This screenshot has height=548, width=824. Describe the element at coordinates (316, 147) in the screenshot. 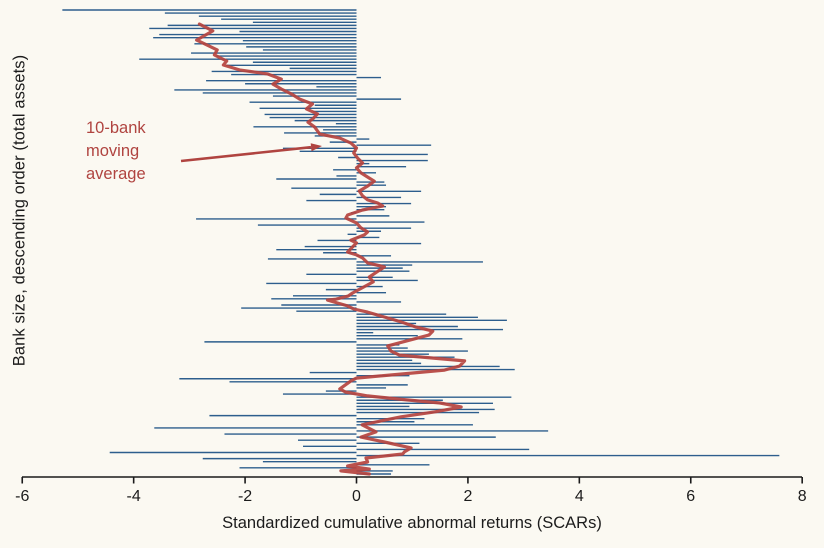

I see `annotation-arrowhead` at that location.